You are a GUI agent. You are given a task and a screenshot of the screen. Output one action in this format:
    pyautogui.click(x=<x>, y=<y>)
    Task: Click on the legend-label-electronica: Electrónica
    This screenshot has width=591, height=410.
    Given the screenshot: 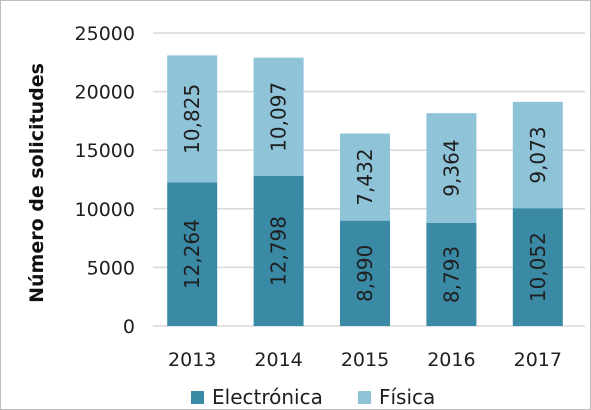 What is the action you would take?
    pyautogui.click(x=267, y=397)
    